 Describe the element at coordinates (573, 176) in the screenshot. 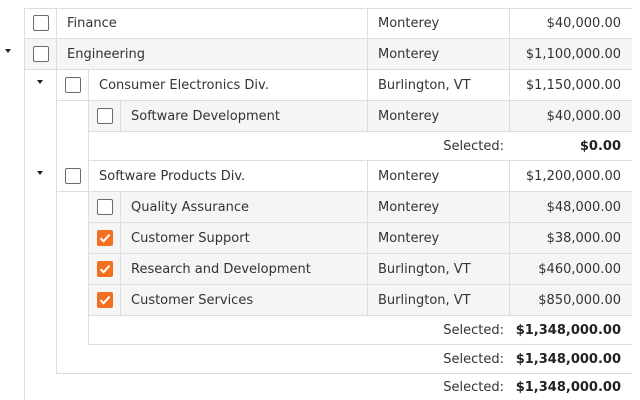

I see `budget-cell: $1,200,000.00` at that location.